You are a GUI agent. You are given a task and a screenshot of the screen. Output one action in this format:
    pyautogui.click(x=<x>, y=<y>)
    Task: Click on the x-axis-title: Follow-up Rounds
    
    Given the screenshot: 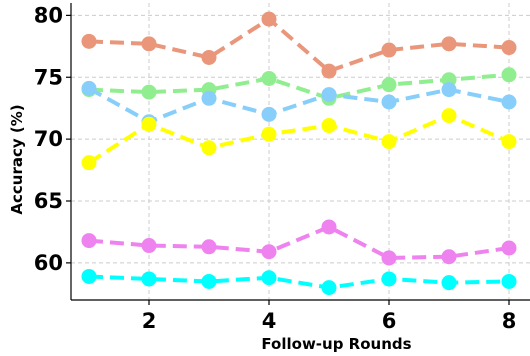 What is the action you would take?
    pyautogui.click(x=336, y=344)
    